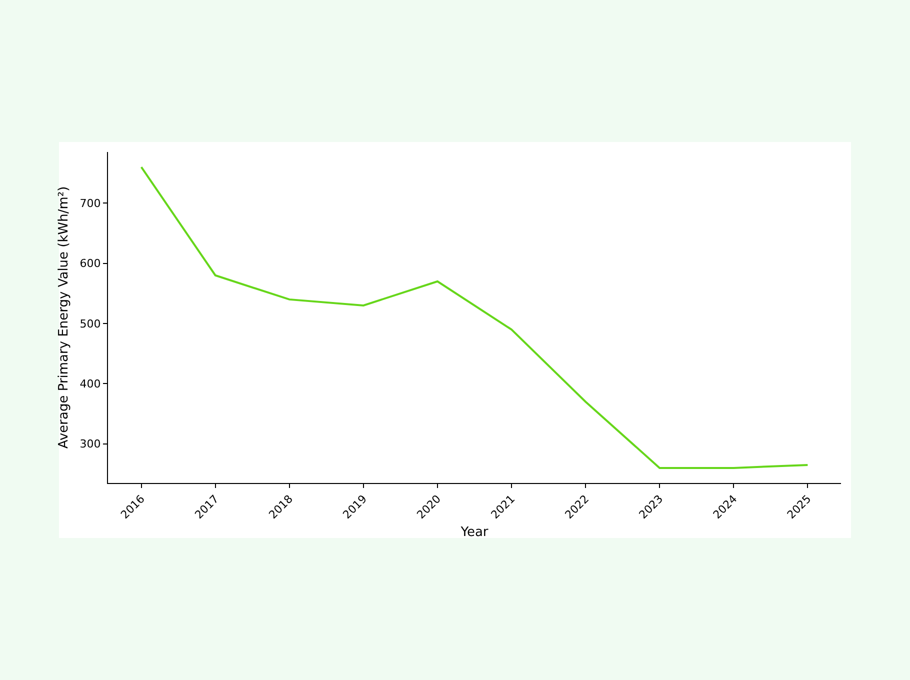 The width and height of the screenshot is (910, 680). Describe the element at coordinates (474, 532) in the screenshot. I see `x-axis-title: Year` at that location.